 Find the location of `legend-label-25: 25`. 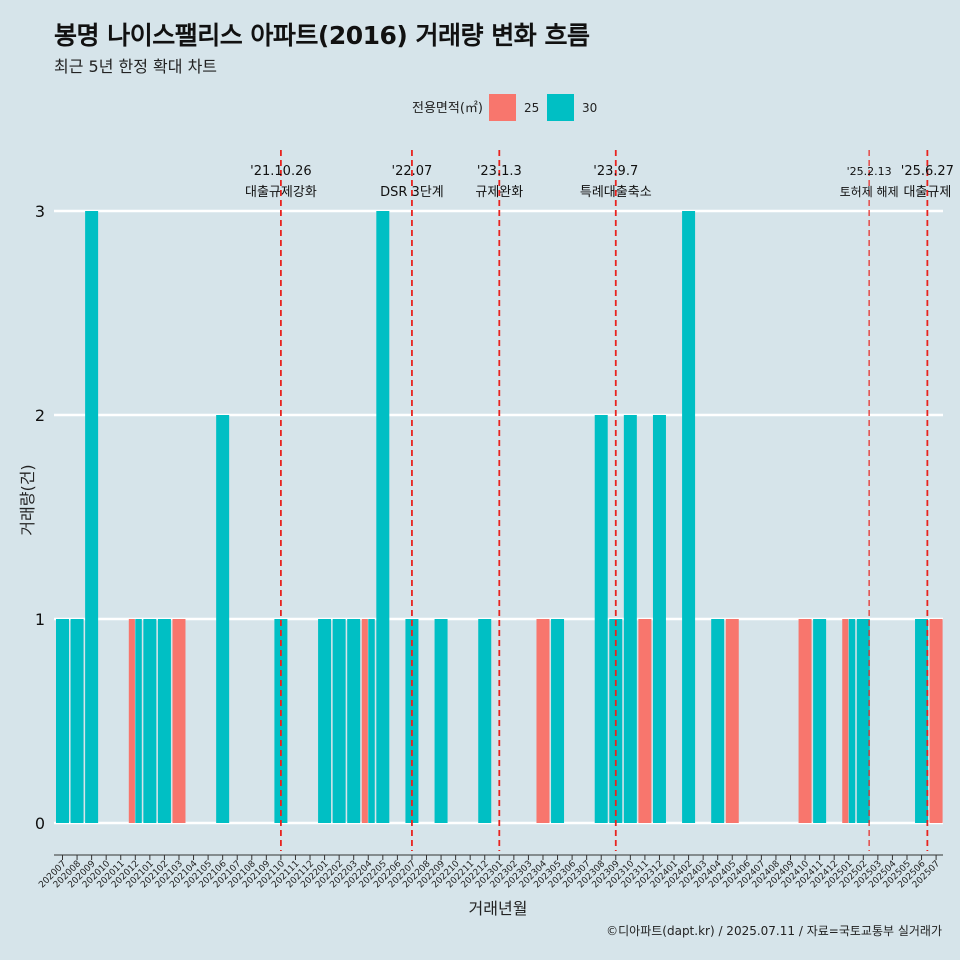

legend-label-25: 25 is located at coordinates (531, 108).